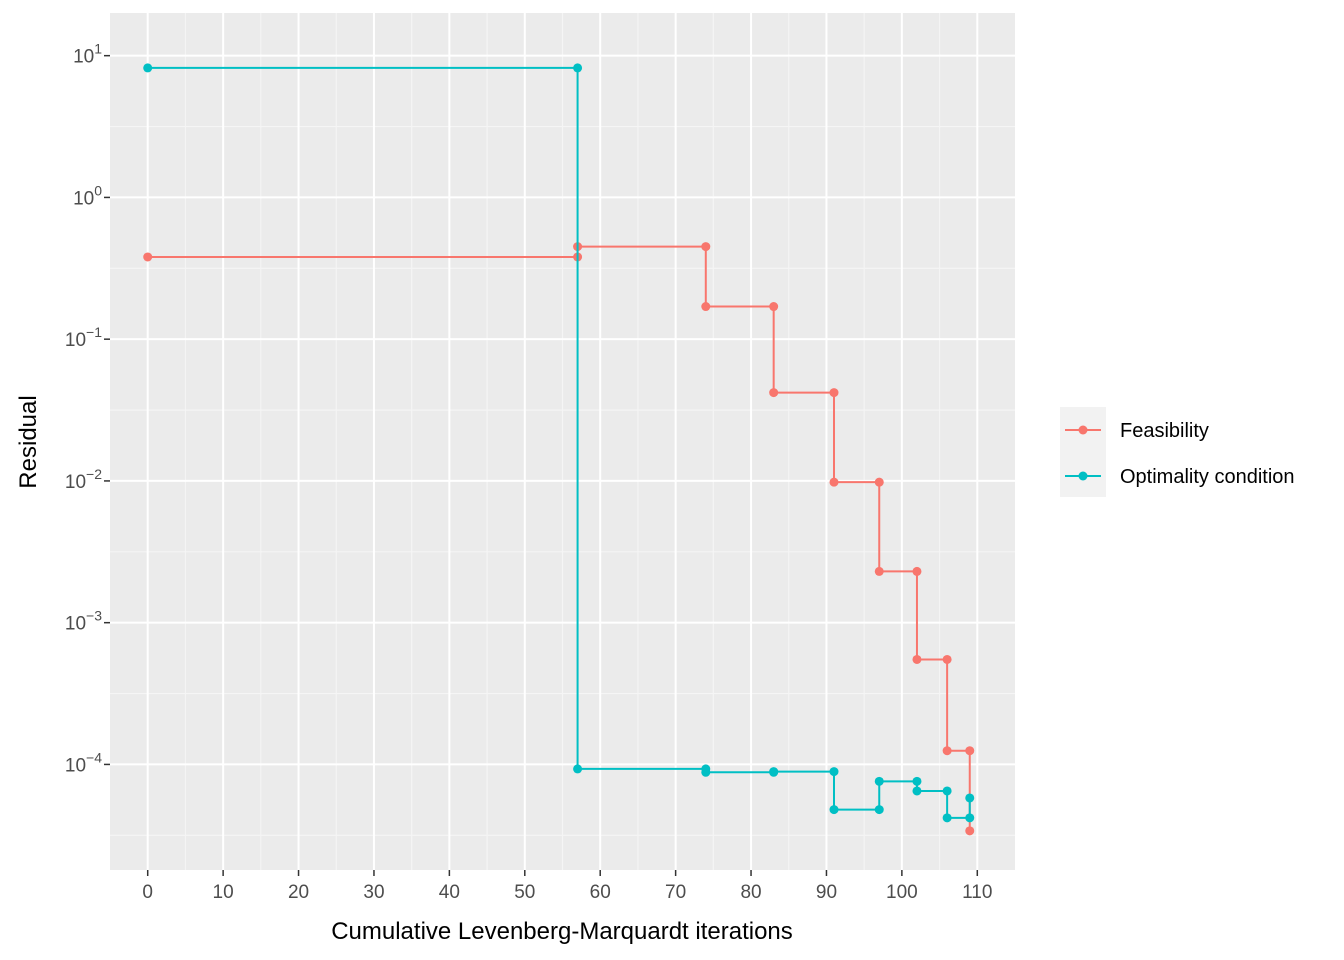 This screenshot has width=1344, height=960. Describe the element at coordinates (750, 892) in the screenshot. I see `x-tick-label: 80` at that location.